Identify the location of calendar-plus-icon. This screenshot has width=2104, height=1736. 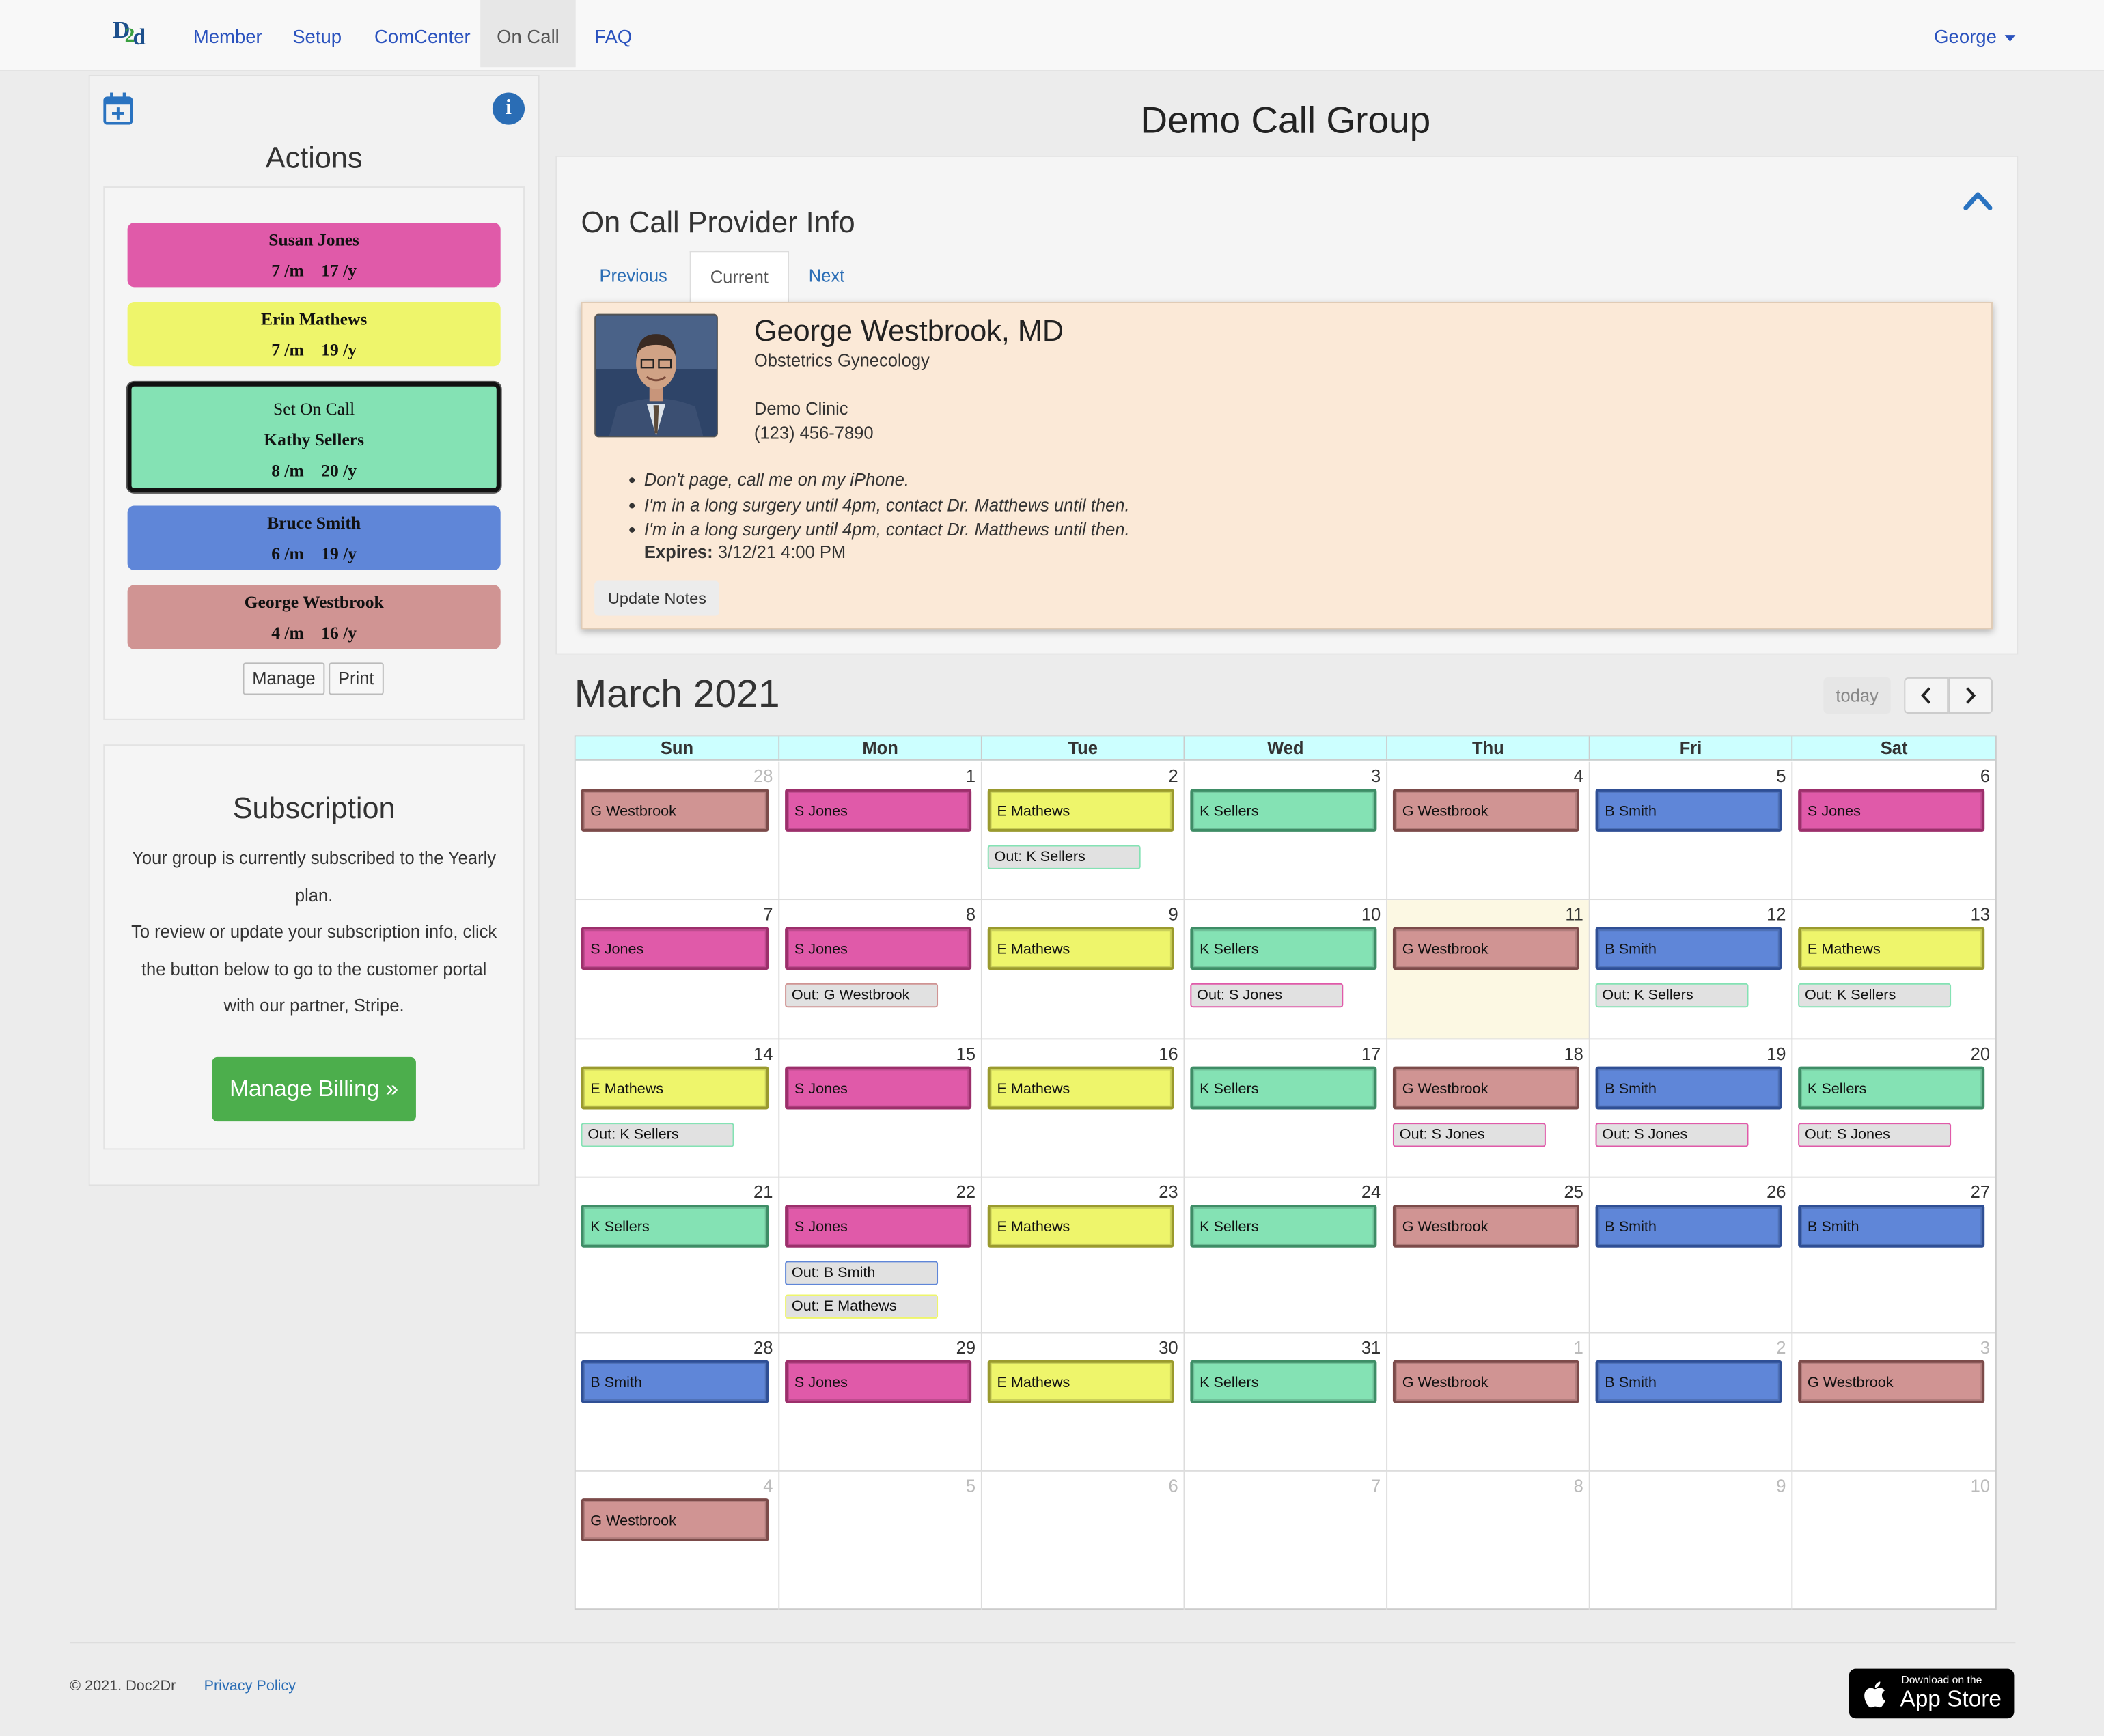
(118, 109).